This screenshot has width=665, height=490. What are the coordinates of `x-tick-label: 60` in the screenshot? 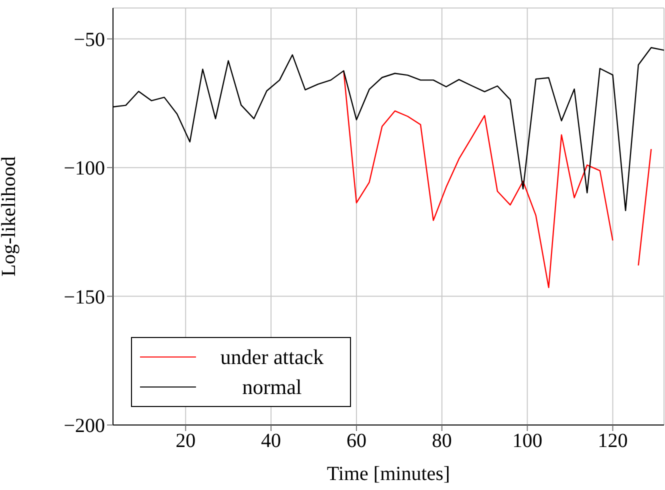 It's located at (356, 441).